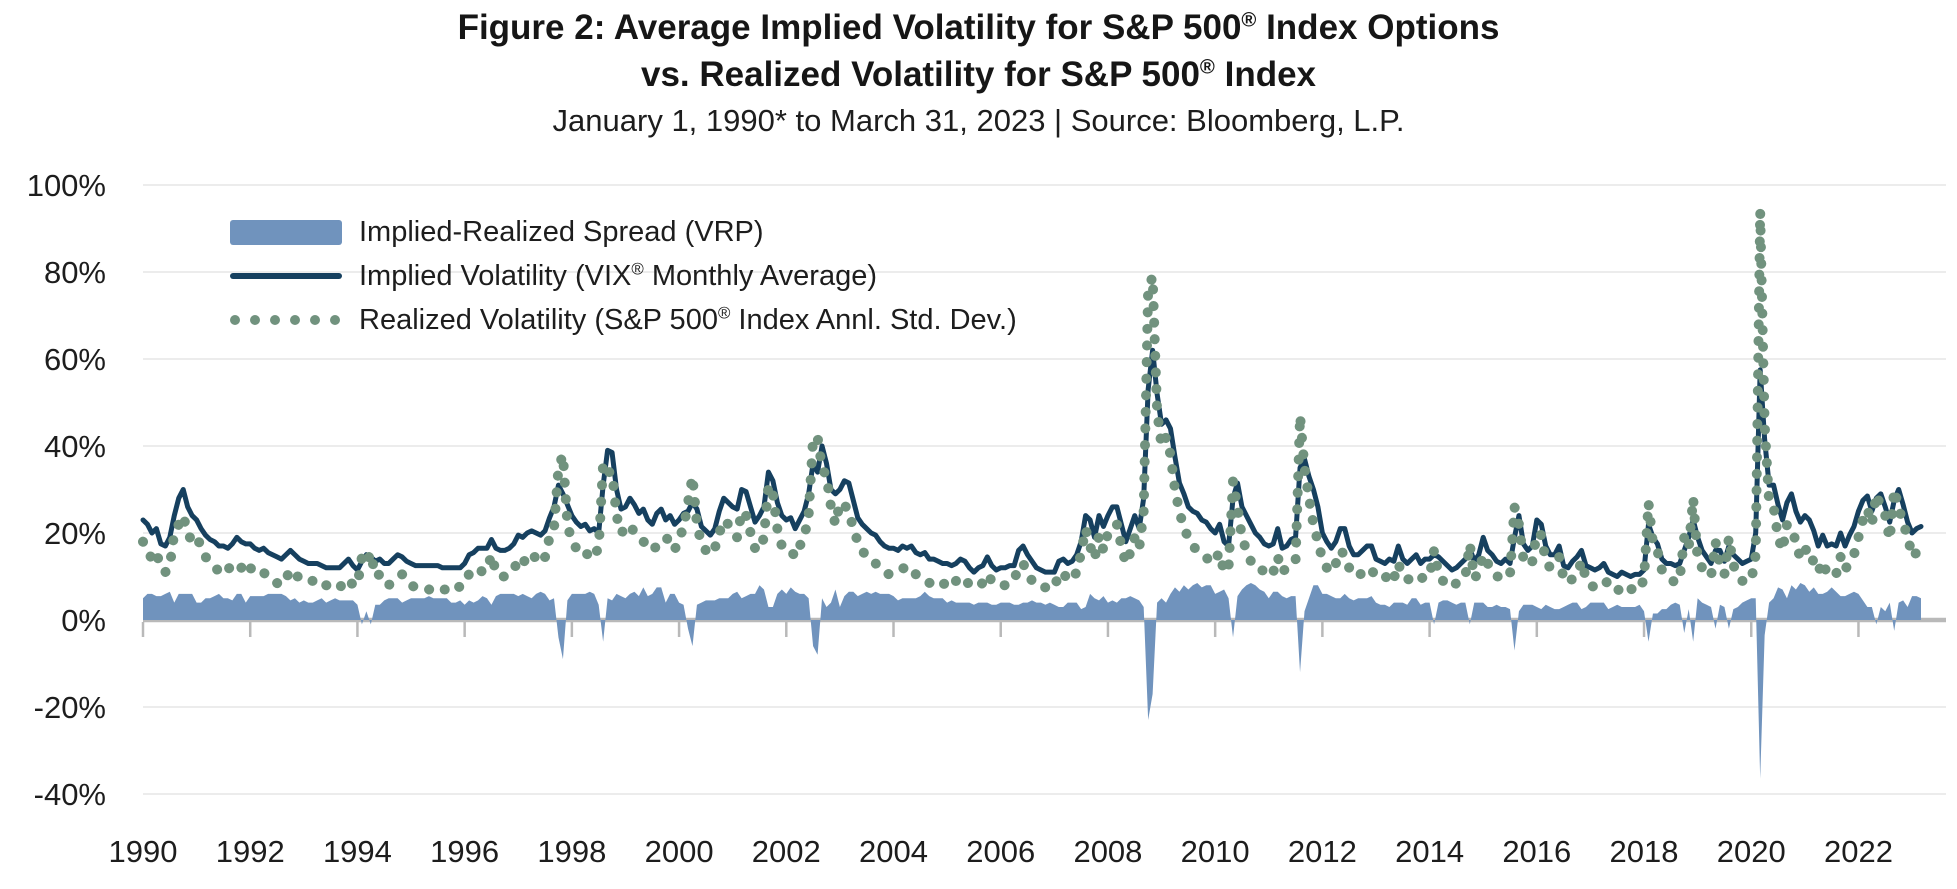 The height and width of the screenshot is (889, 1957). I want to click on svg-text: 1990, so click(143, 851).